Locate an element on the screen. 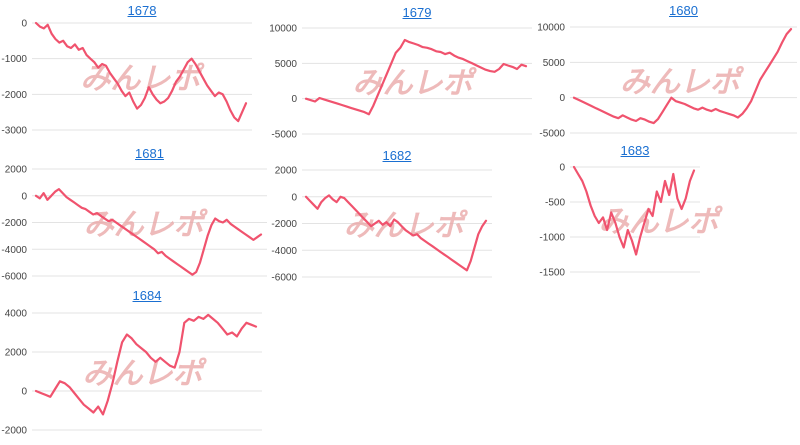 The width and height of the screenshot is (800, 445). y-tick-label: 4000 is located at coordinates (16, 314).